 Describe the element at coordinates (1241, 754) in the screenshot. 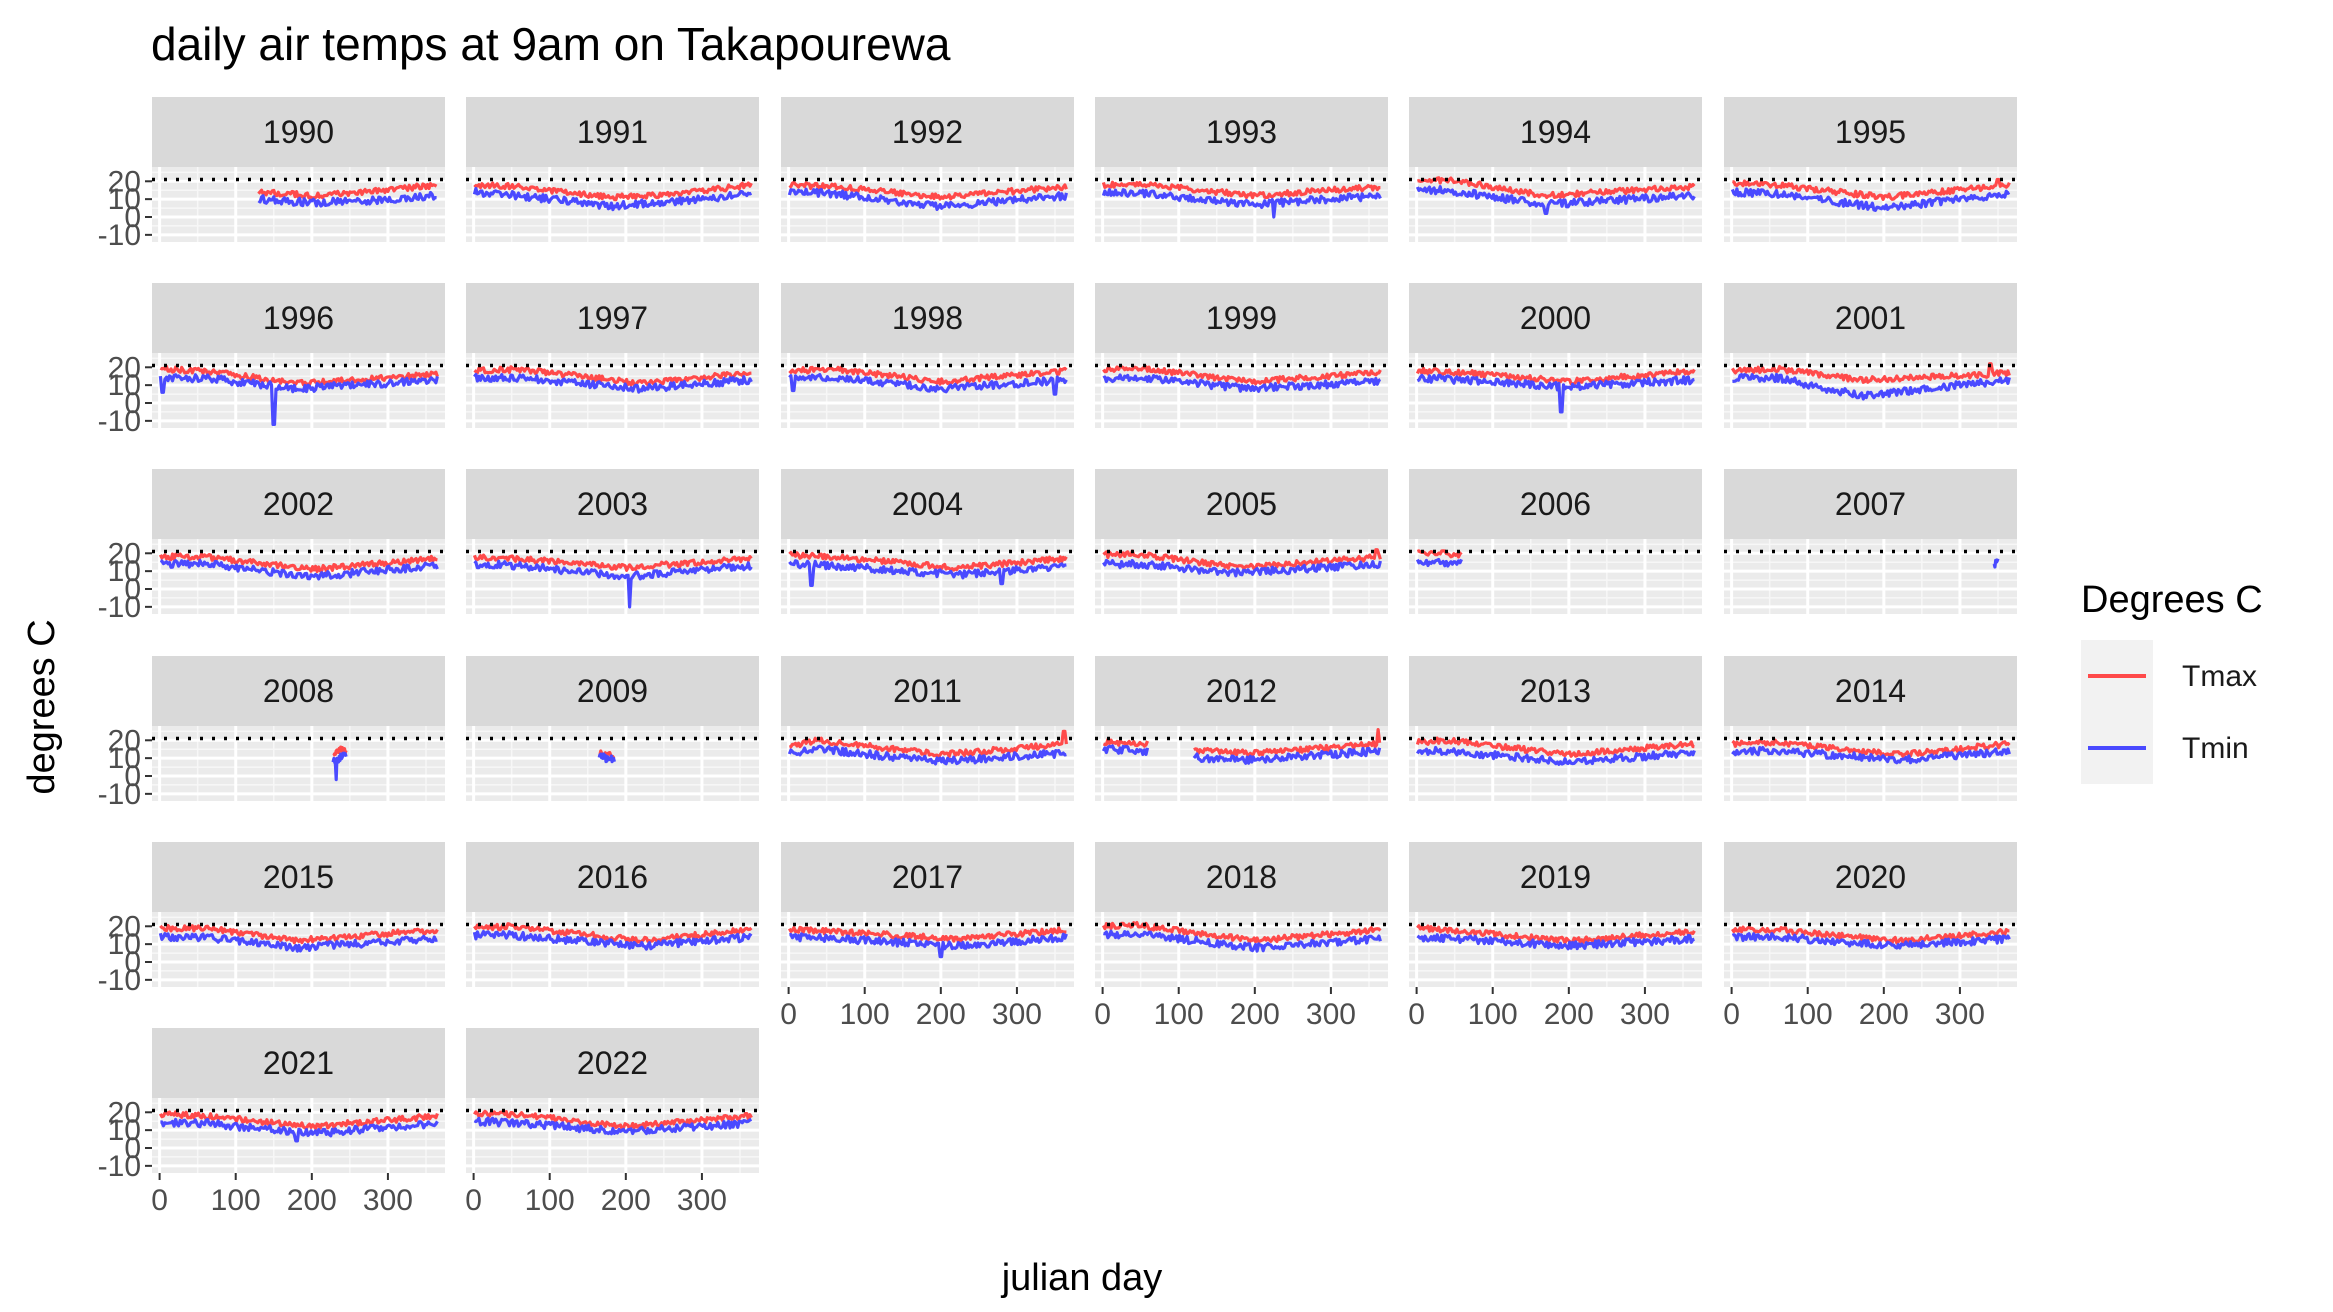

I see `series-line-tmin-2012` at that location.